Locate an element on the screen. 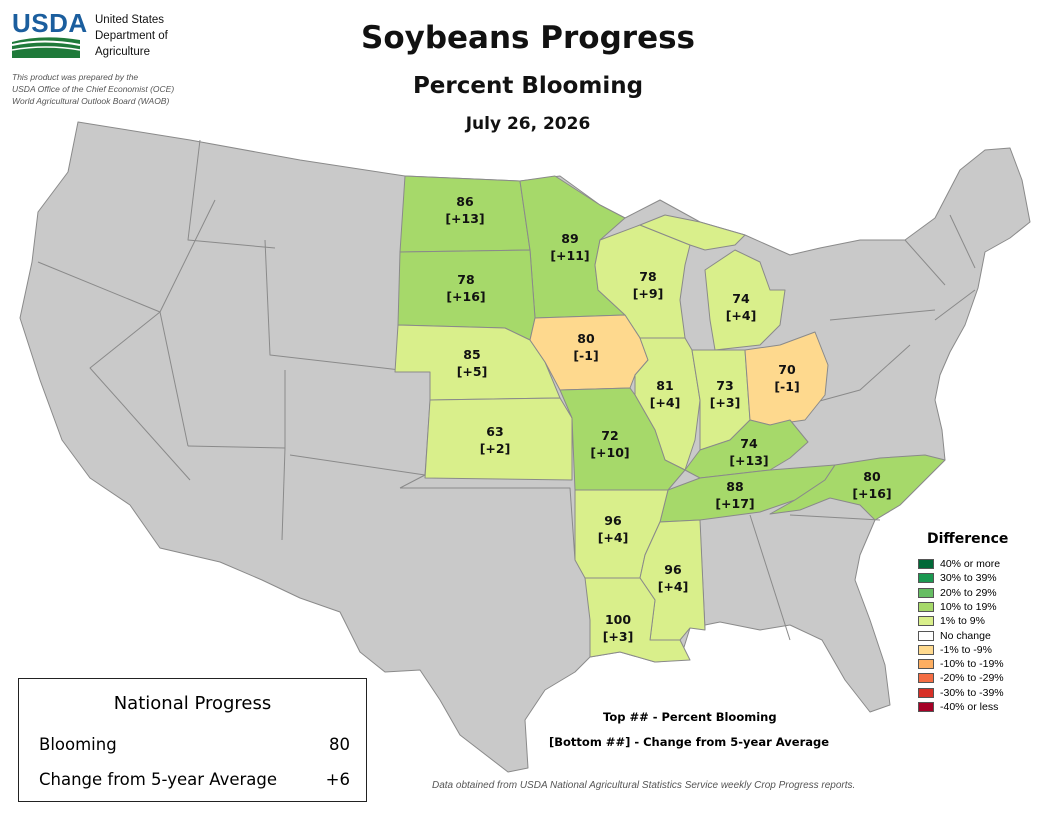 This screenshot has width=1056, height=816. state-iowa is located at coordinates (589, 352).